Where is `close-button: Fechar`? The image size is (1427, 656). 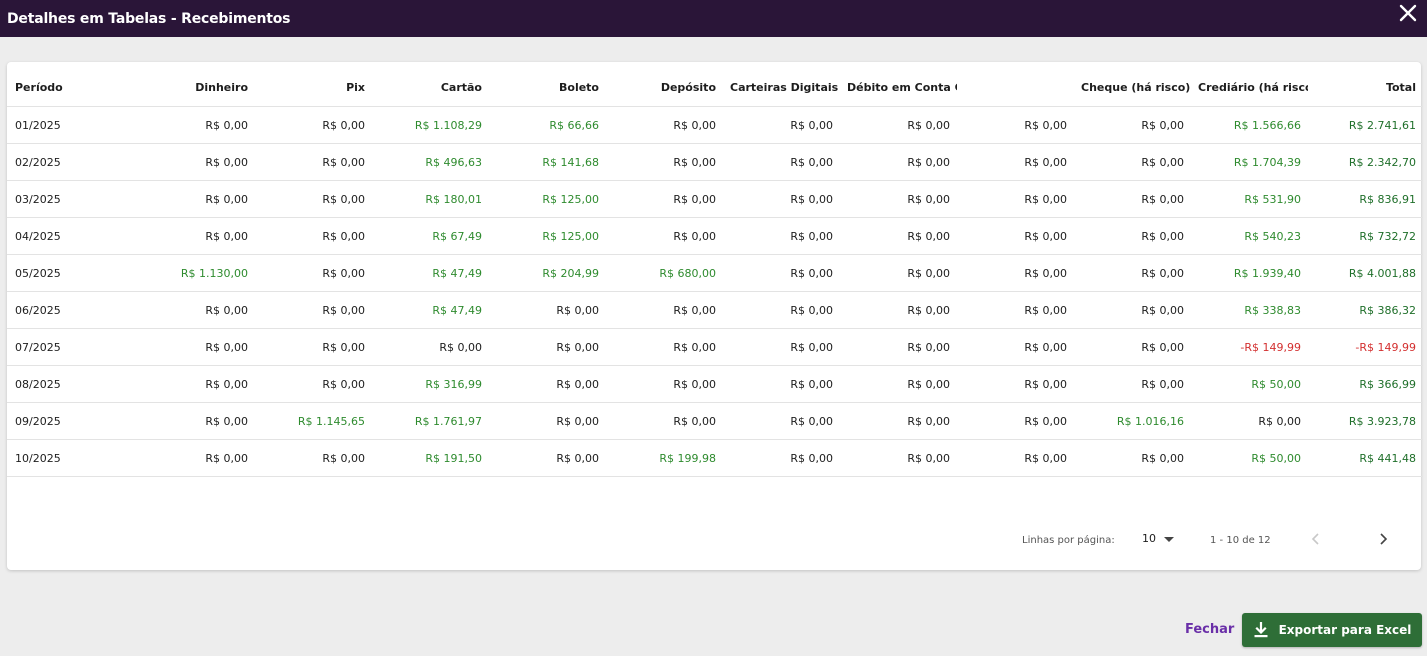 close-button: Fechar is located at coordinates (1210, 629).